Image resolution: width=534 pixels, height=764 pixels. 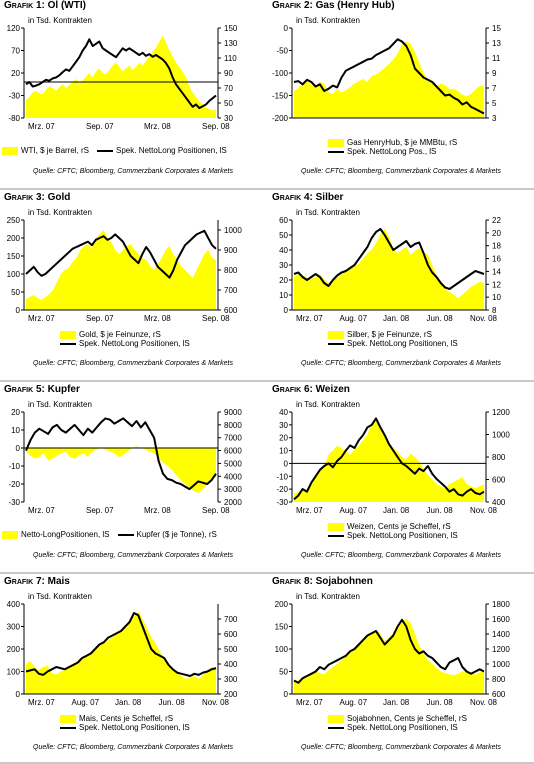 What do you see at coordinates (15, 51) in the screenshot?
I see `left-tick-label: 70` at bounding box center [15, 51].